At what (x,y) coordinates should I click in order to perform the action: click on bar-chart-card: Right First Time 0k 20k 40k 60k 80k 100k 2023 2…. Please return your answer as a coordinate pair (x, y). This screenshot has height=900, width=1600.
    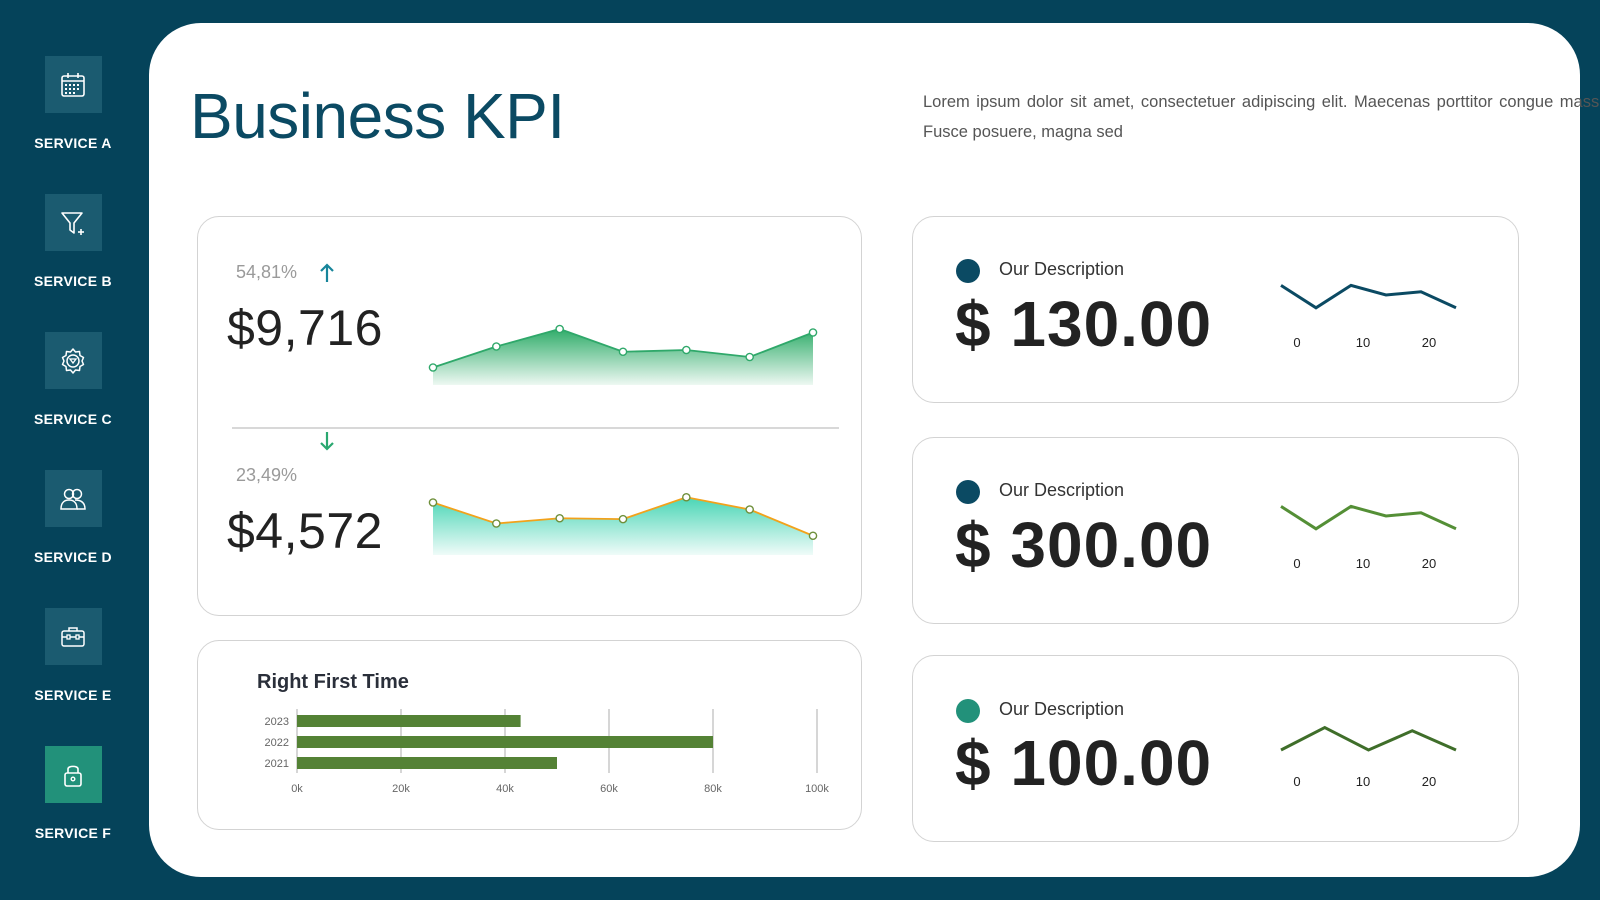
    Looking at the image, I should click on (529, 735).